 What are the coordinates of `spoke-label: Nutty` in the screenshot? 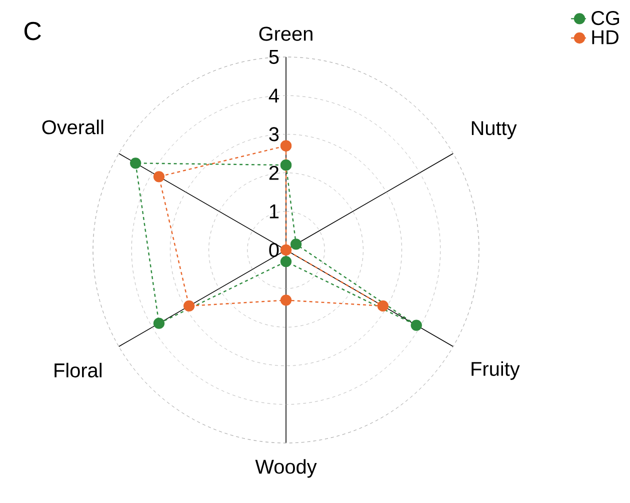 It's located at (494, 130).